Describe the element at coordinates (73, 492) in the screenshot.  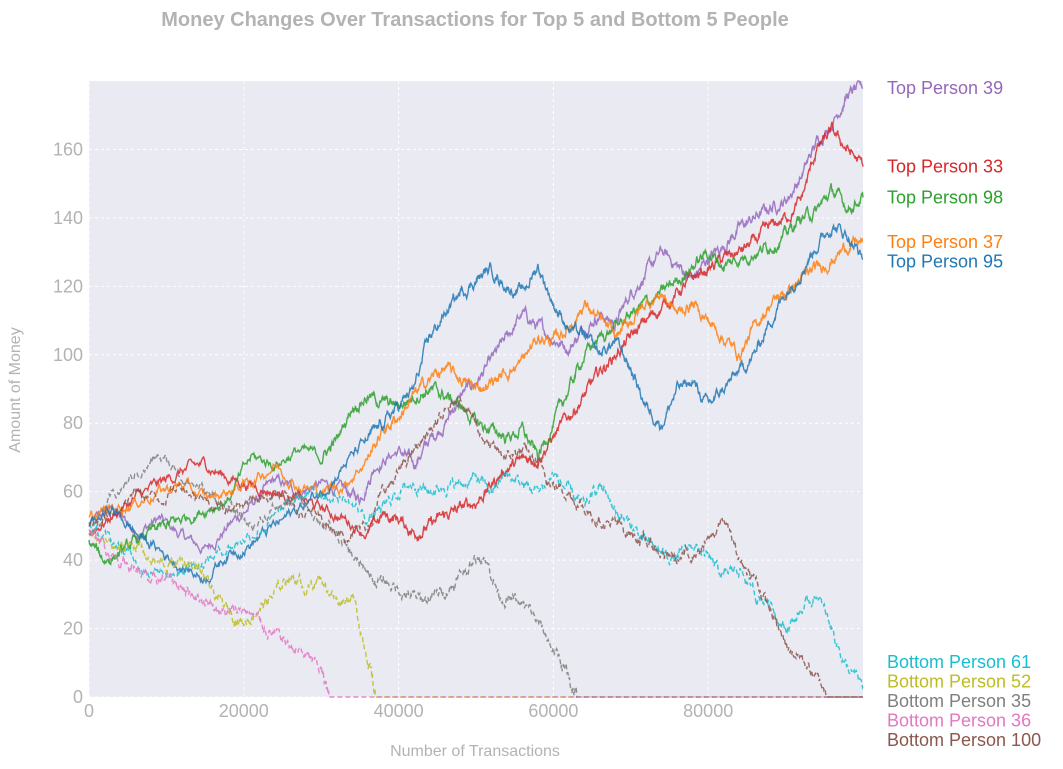
I see `y-tick-label: 60` at that location.